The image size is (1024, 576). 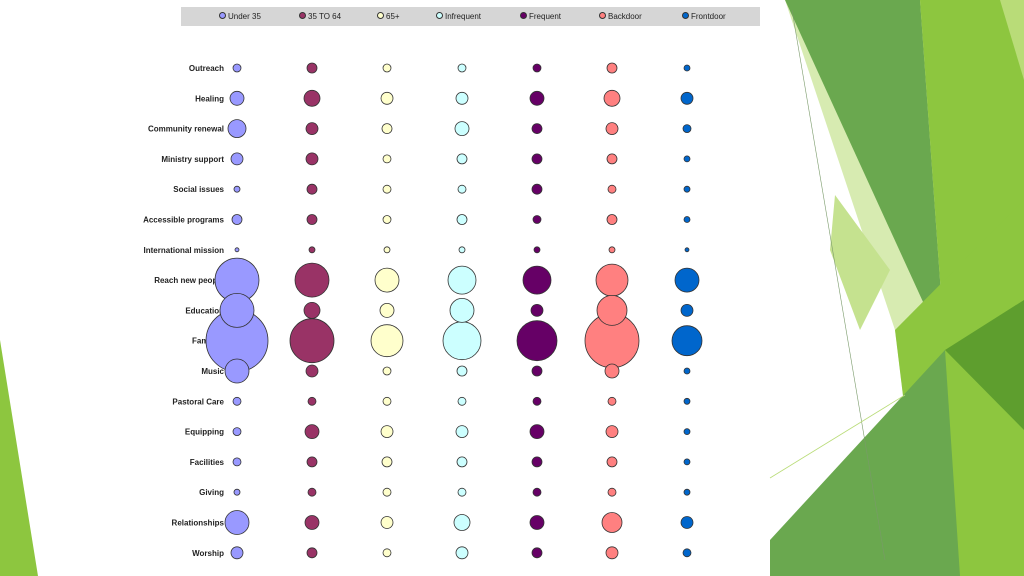 I want to click on bubble-worship-infrequent, so click(x=462, y=553).